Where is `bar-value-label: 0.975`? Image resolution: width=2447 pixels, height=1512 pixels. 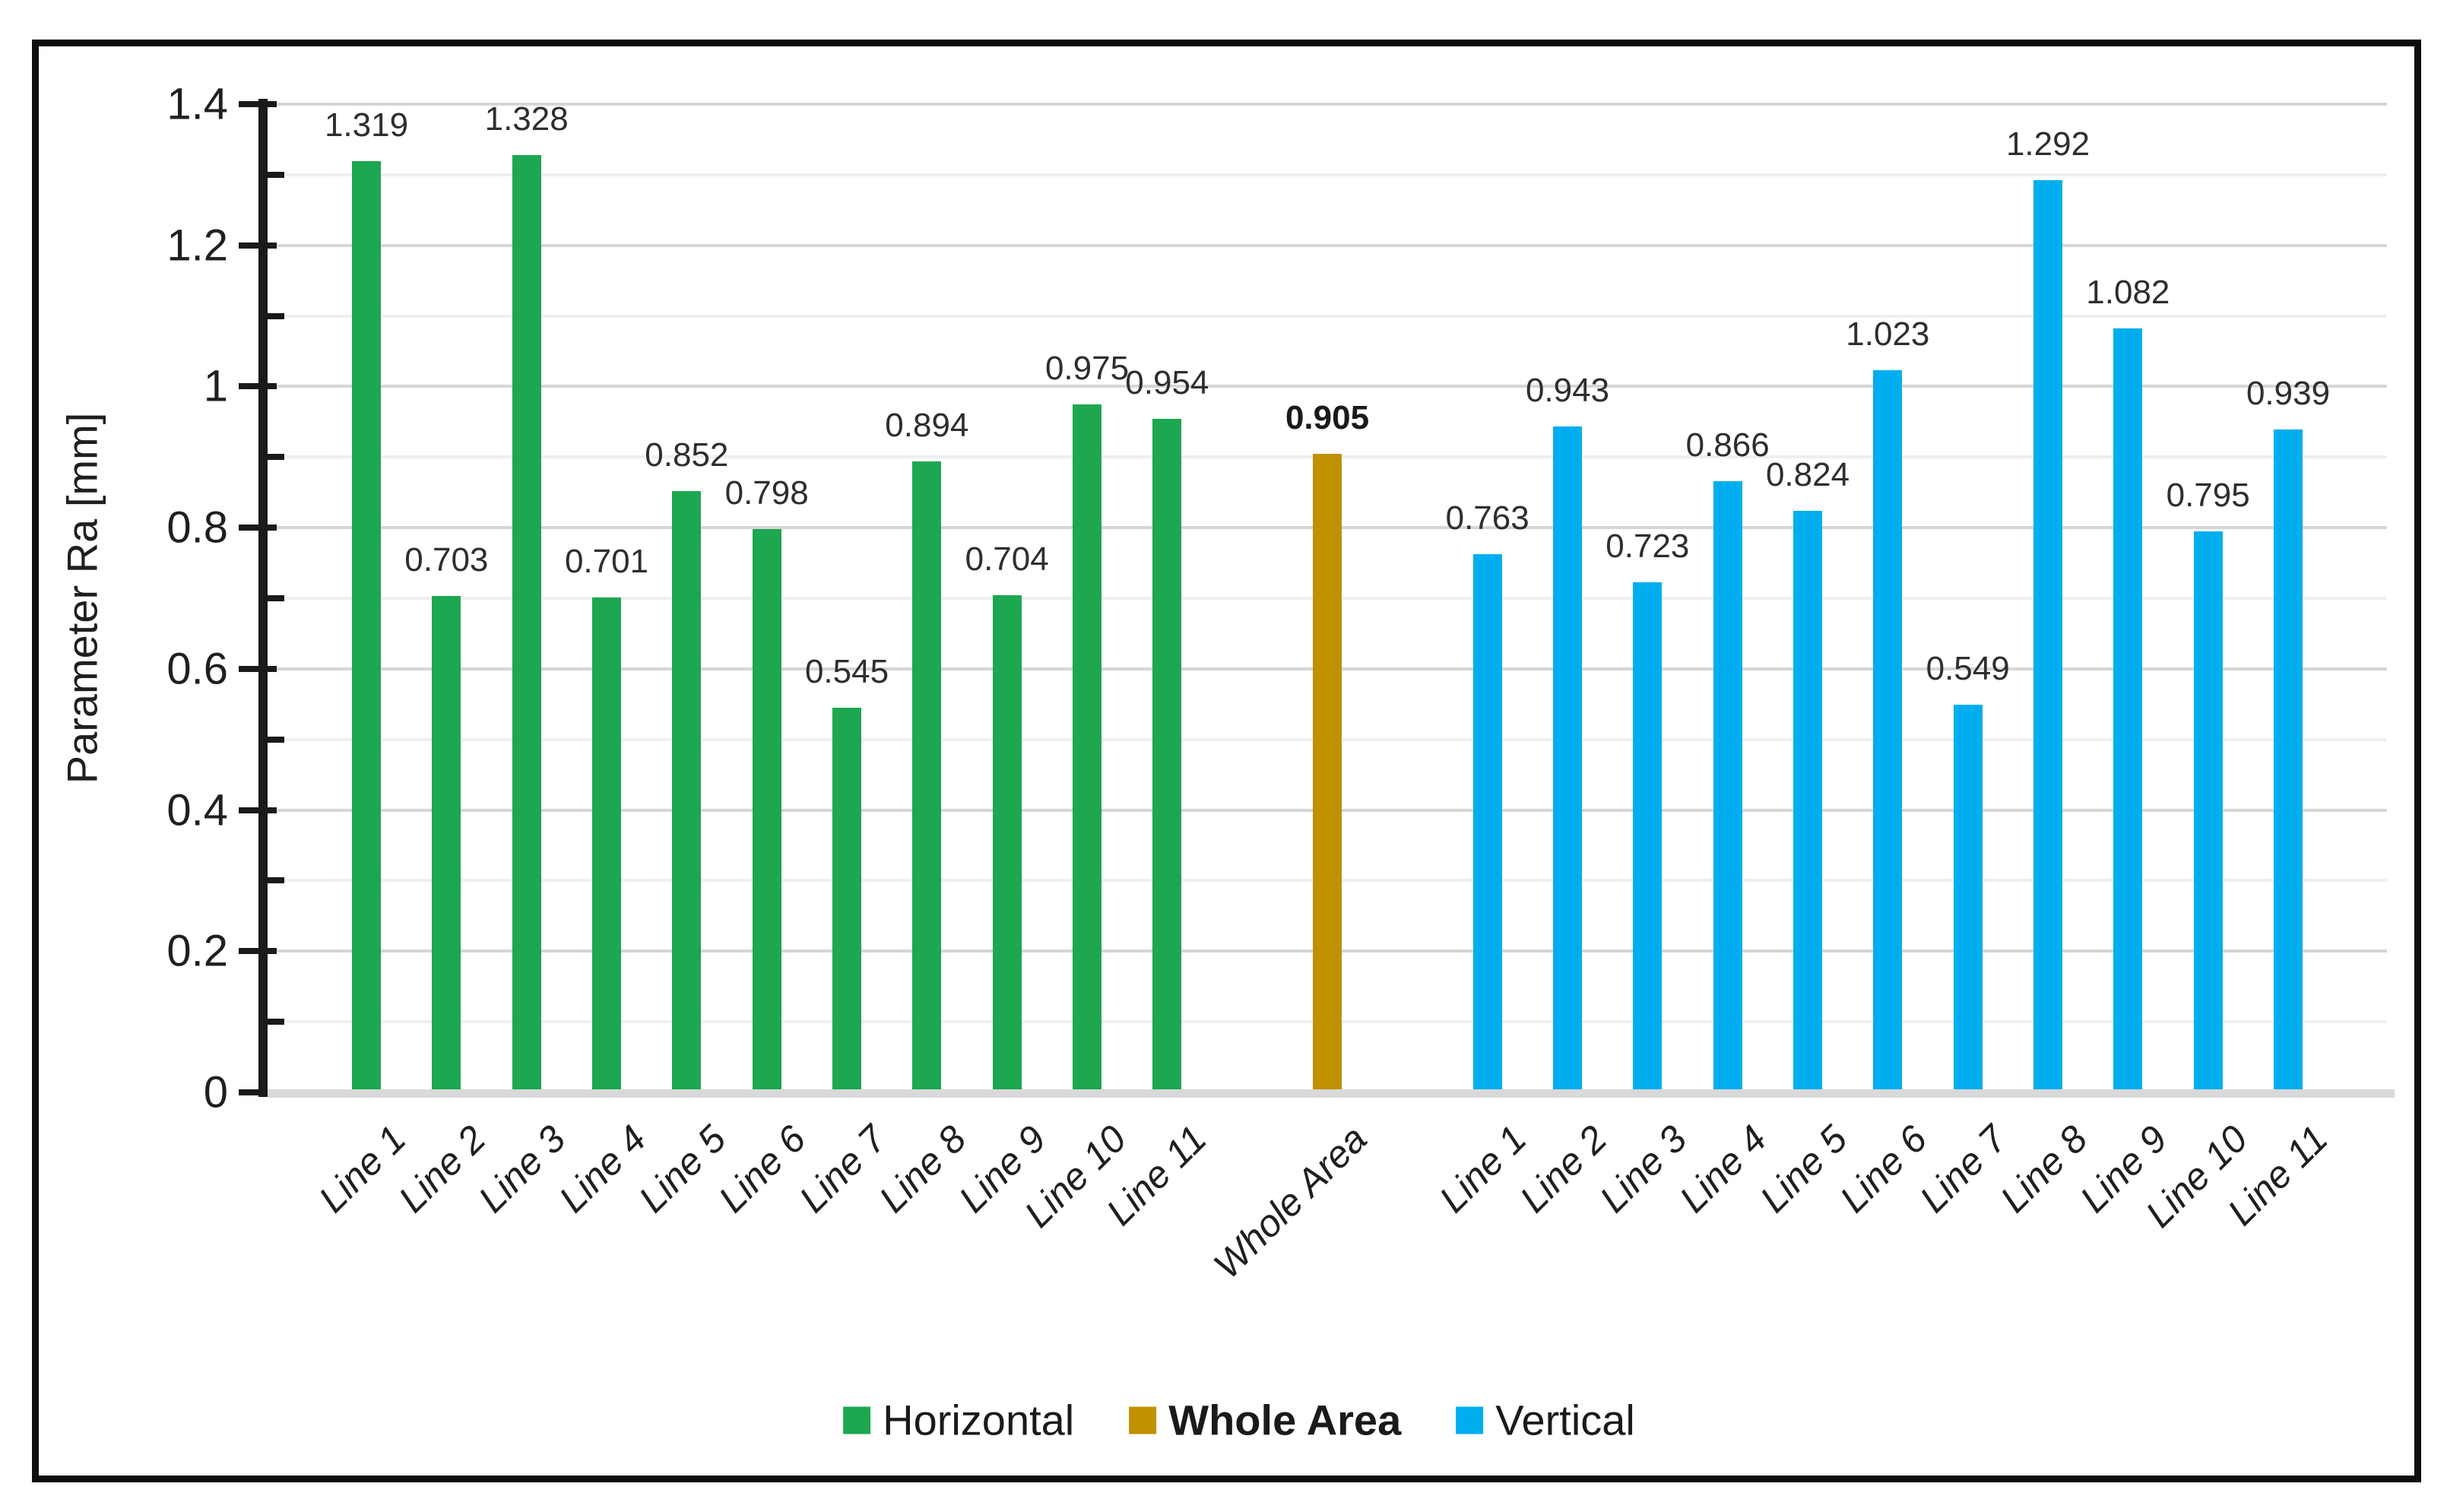 bar-value-label: 0.975 is located at coordinates (1087, 368).